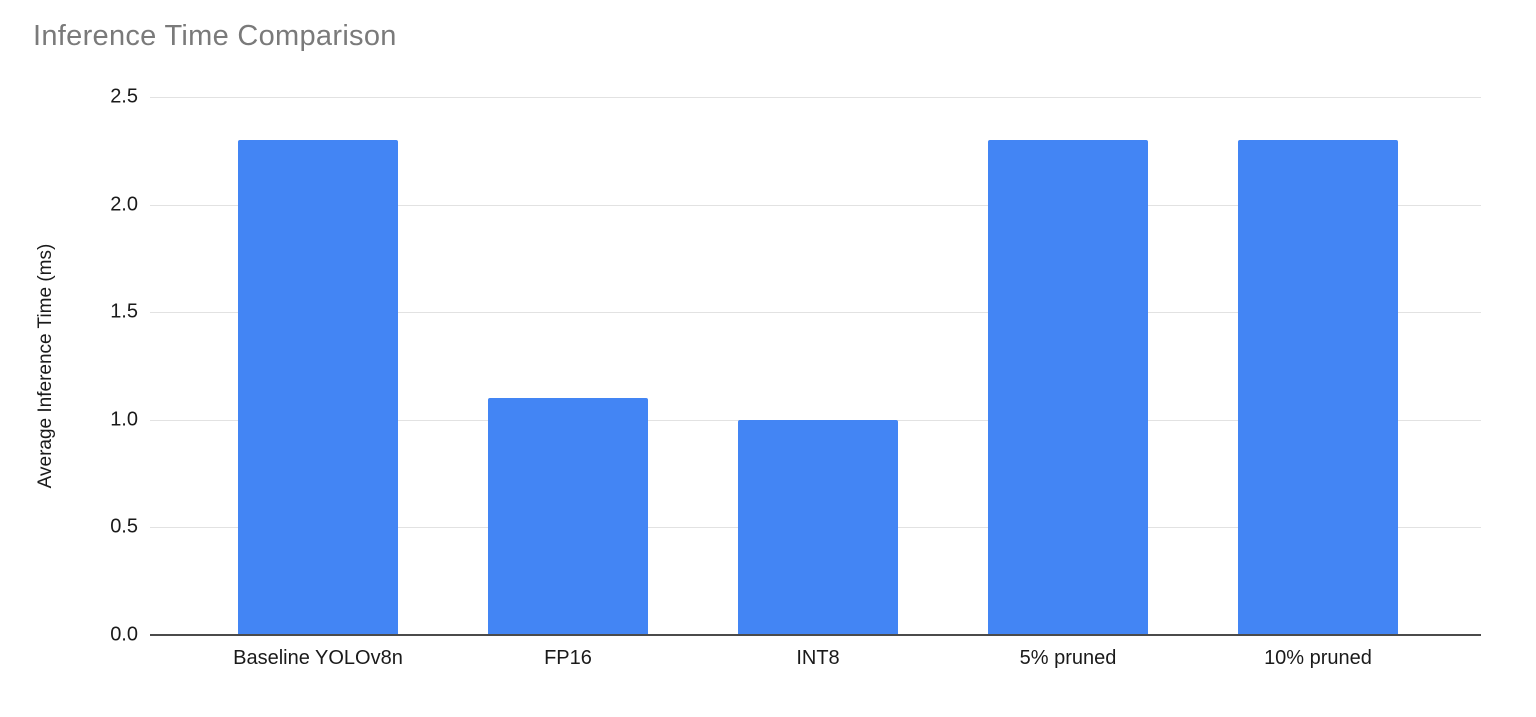 This screenshot has width=1536, height=717. What do you see at coordinates (318, 658) in the screenshot?
I see `x-axis-label: Baseline YOLOv8n` at bounding box center [318, 658].